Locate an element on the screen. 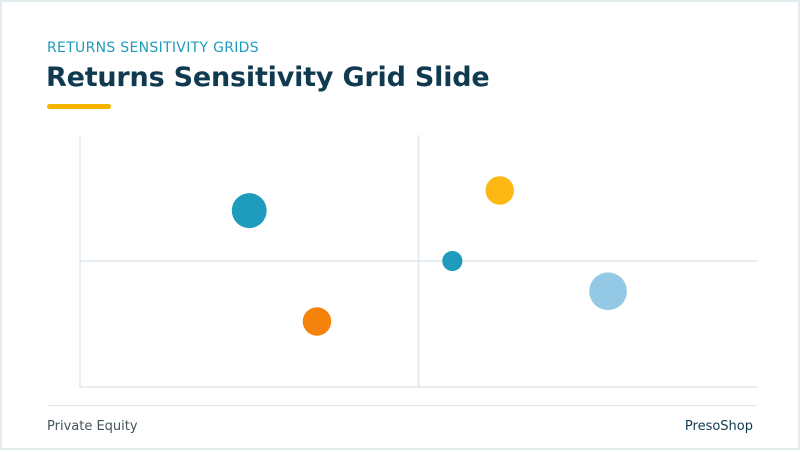 Image resolution: width=800 pixels, height=452 pixels. slide-title: Returns Sensitivity Grid Slide is located at coordinates (268, 77).